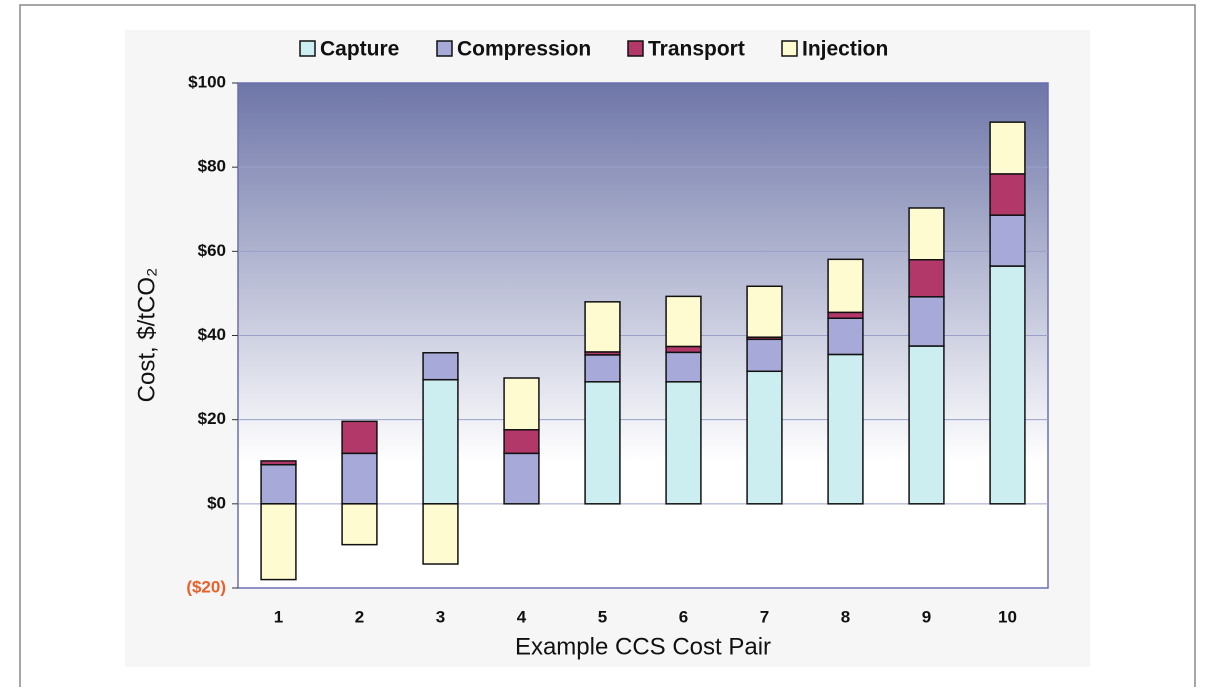 The image size is (1215, 692). What do you see at coordinates (845, 616) in the screenshot?
I see `x-tick-label: 8` at bounding box center [845, 616].